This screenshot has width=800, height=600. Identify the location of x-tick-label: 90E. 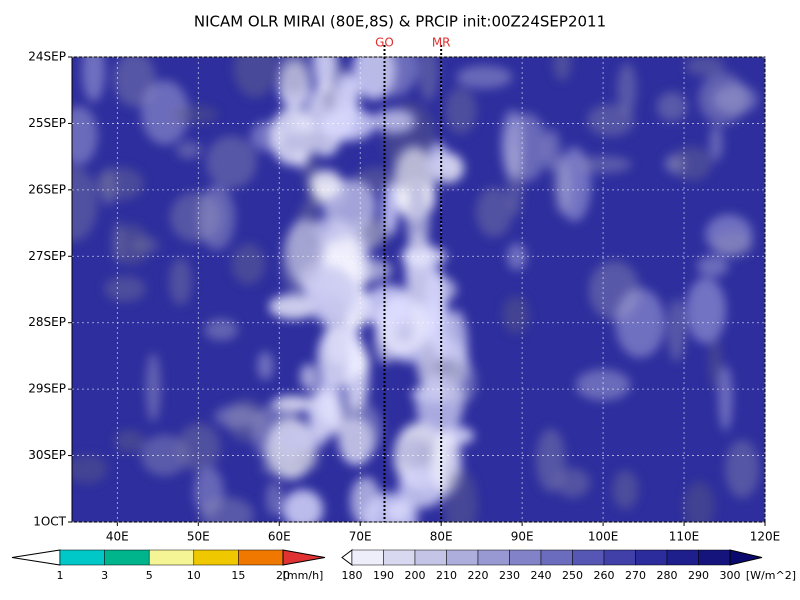
(522, 537).